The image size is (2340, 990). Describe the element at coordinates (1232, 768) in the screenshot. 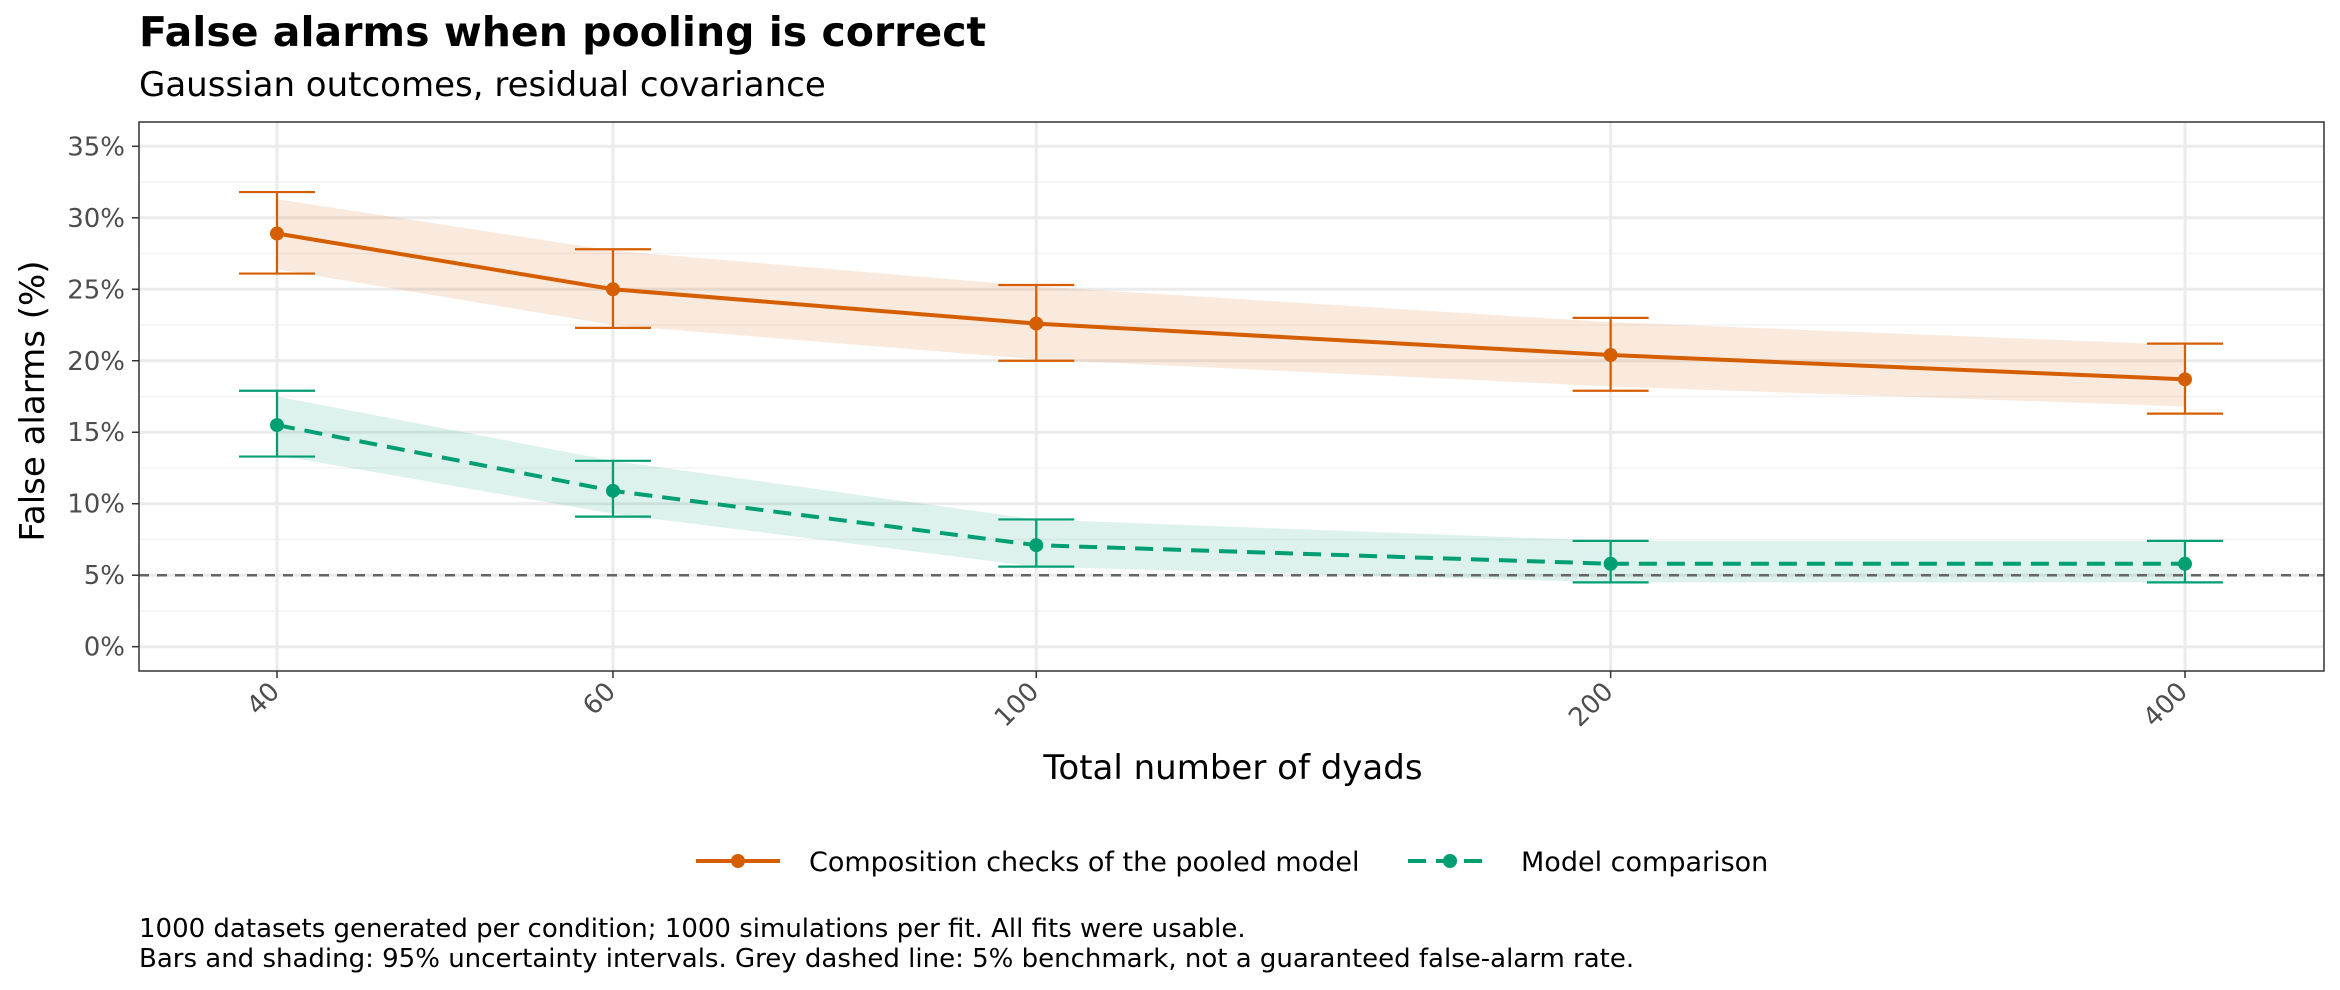

I see `x-axis-title: Total number of dyads` at that location.